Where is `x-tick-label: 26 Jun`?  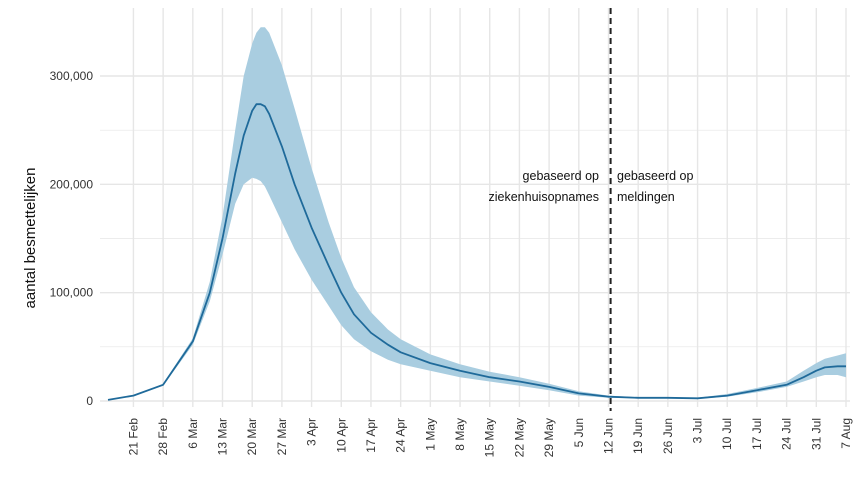 x-tick-label: 26 Jun is located at coordinates (668, 436).